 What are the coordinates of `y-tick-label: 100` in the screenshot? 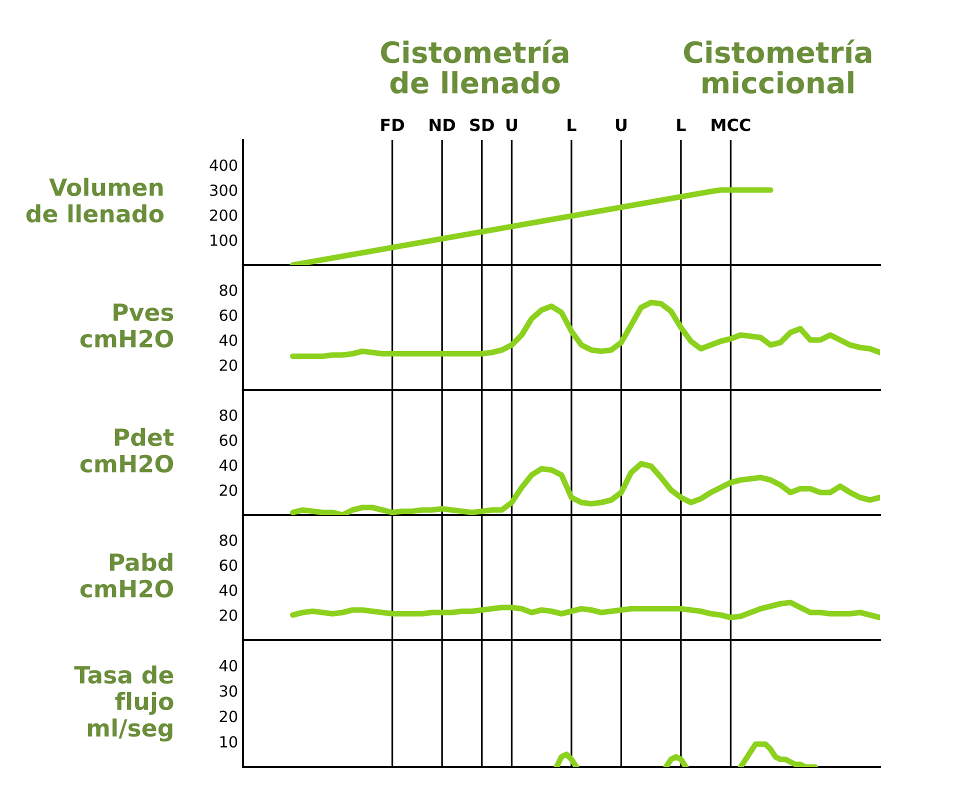 It's located at (224, 240).